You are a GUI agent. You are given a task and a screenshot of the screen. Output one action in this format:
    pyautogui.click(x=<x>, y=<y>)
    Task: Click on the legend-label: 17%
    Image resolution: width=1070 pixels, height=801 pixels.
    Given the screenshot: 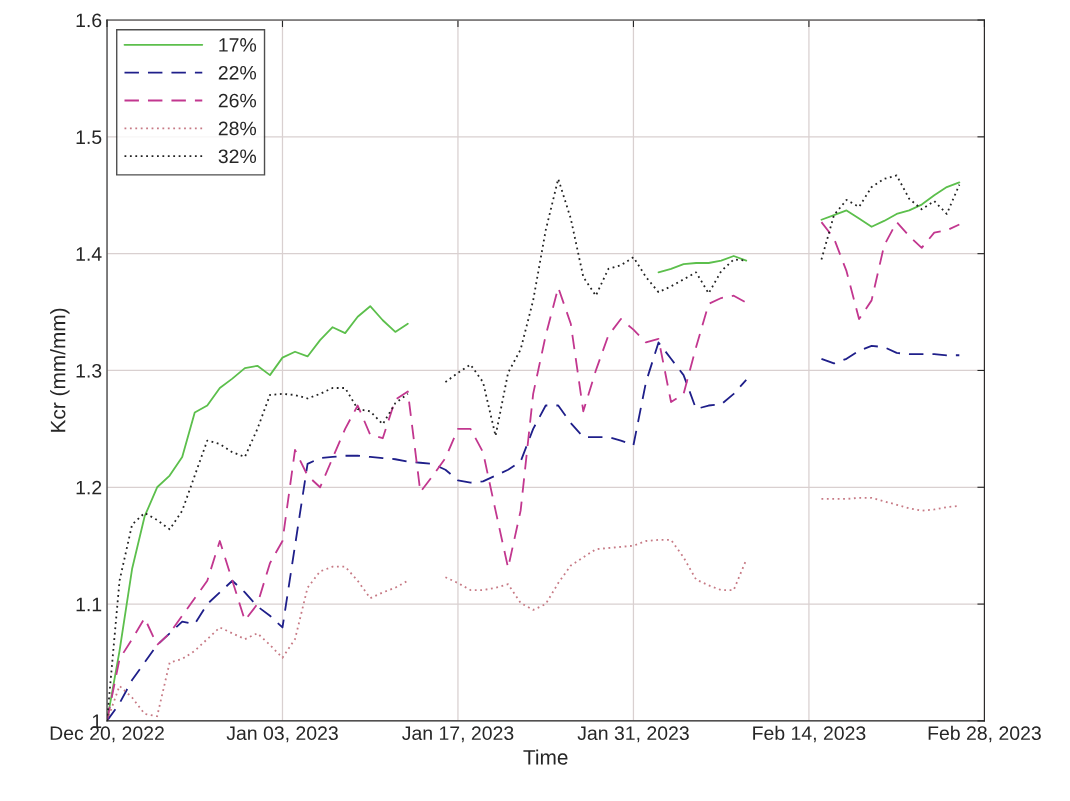 What is the action you would take?
    pyautogui.click(x=238, y=45)
    